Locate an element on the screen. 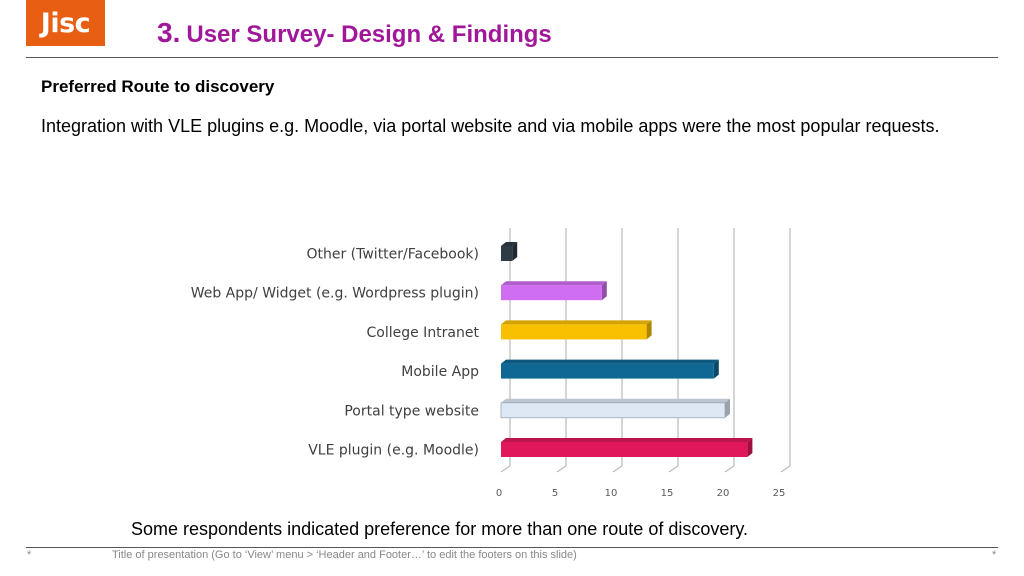  footer-left-mark: * is located at coordinates (29, 555).